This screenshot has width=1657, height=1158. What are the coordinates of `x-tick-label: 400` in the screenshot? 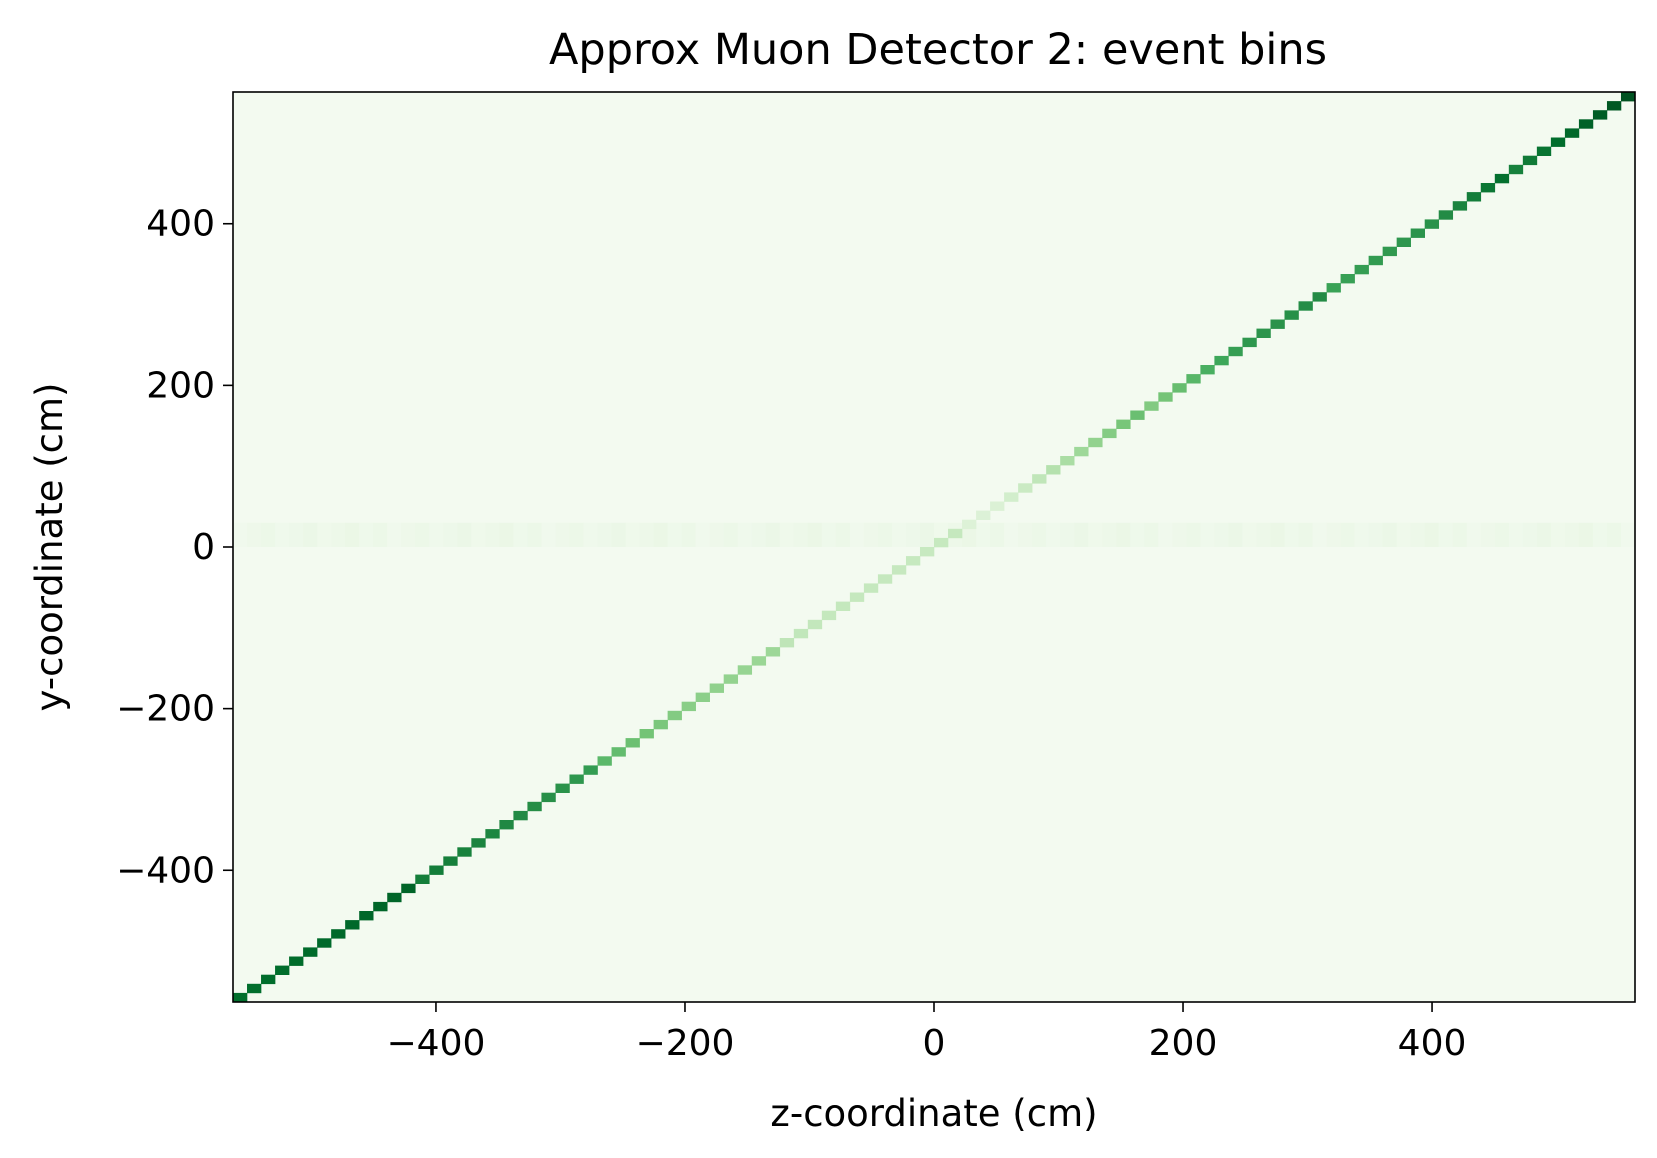 It's located at (1432, 1043).